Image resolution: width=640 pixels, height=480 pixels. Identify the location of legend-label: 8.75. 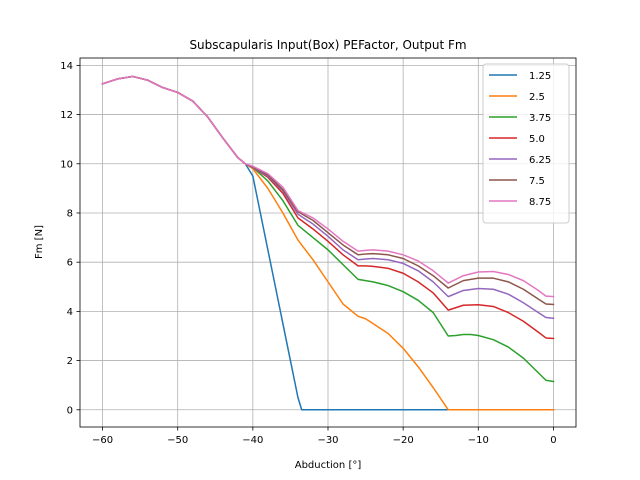
(540, 202).